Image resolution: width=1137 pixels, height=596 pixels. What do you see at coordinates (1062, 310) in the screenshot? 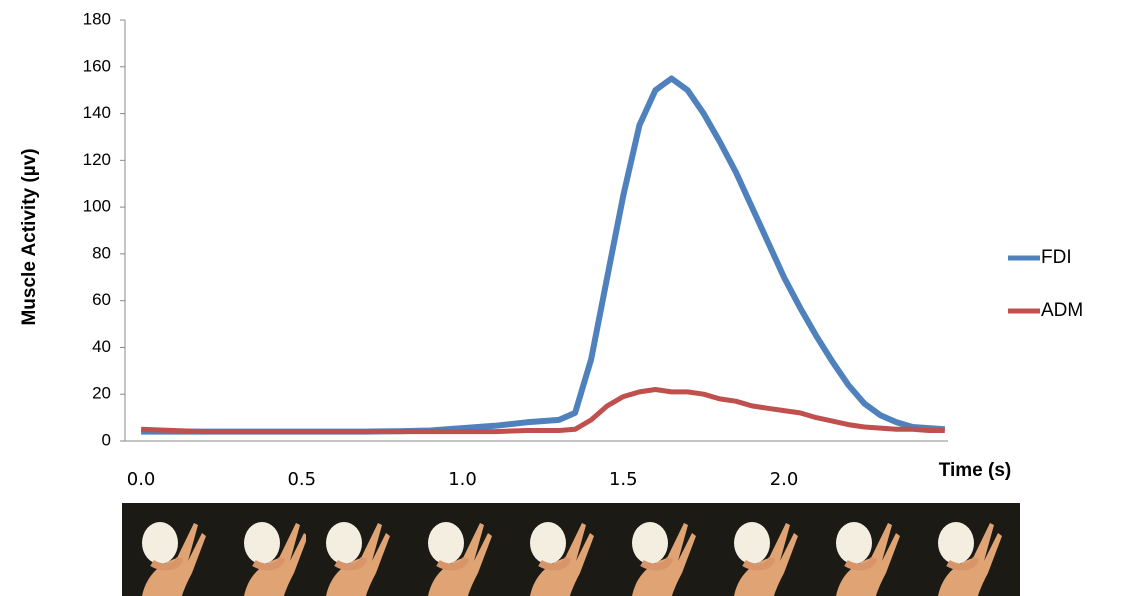
I see `legend-label: ADM` at bounding box center [1062, 310].